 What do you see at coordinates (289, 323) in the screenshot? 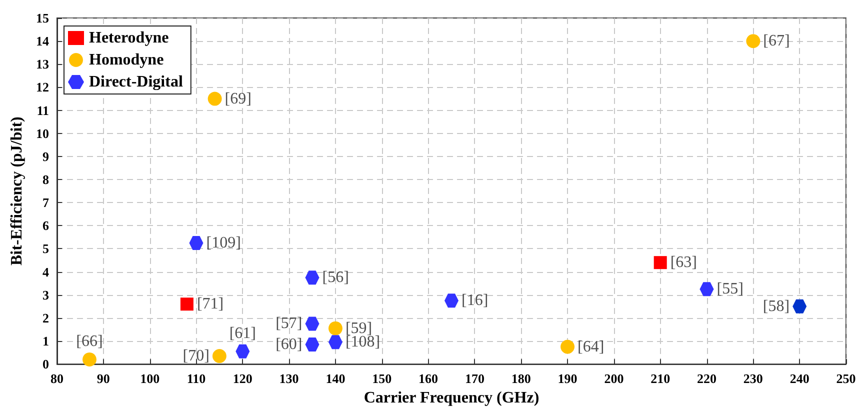
I see `annotation: [57]` at bounding box center [289, 323].